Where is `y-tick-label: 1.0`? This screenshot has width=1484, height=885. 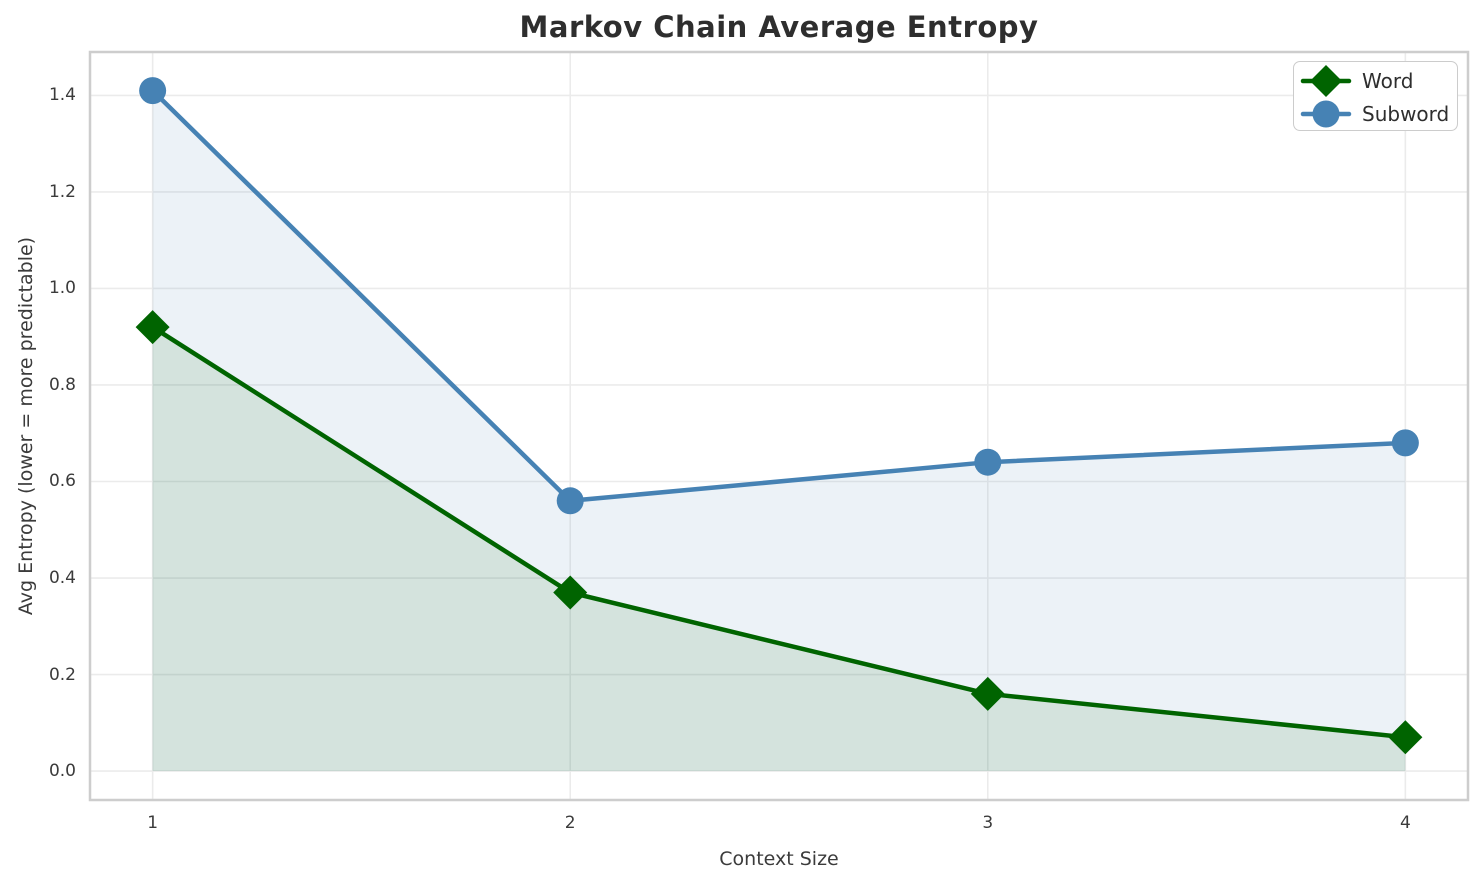
y-tick-label: 1.0 is located at coordinates (62, 288).